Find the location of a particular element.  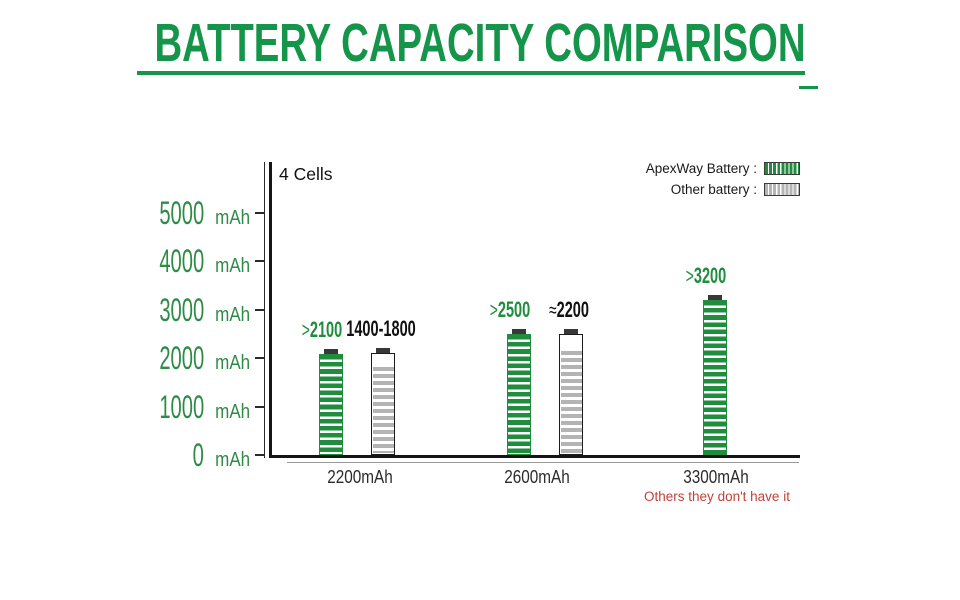

bar-value-label: >2100 is located at coordinates (322, 330).